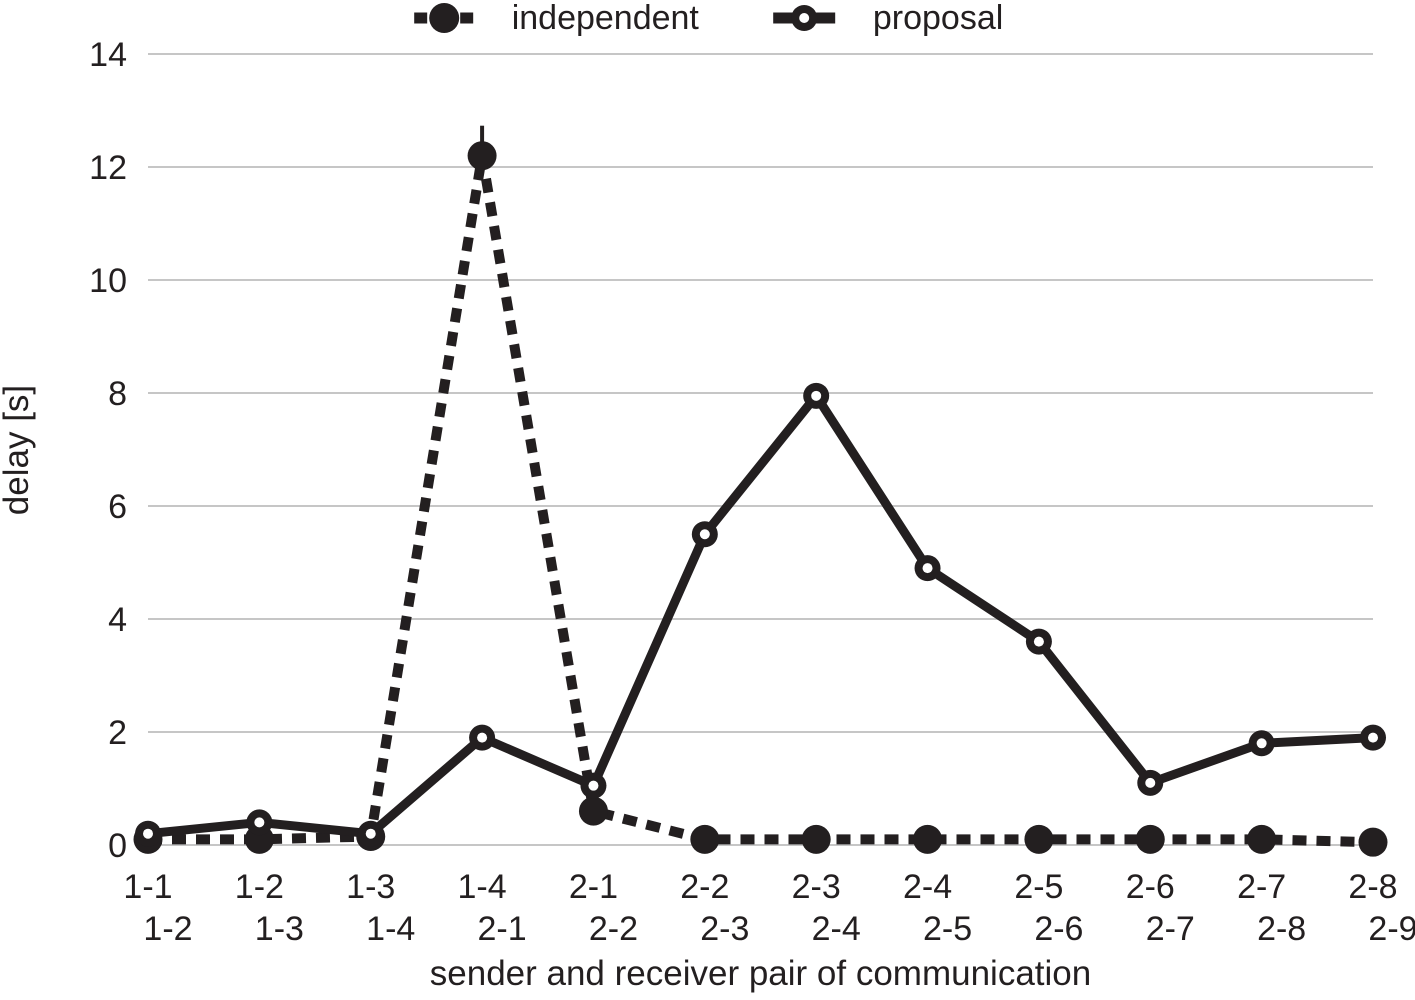 This screenshot has height=1000, width=1415. What do you see at coordinates (605, 18) in the screenshot?
I see `legend-label-independent: independent` at bounding box center [605, 18].